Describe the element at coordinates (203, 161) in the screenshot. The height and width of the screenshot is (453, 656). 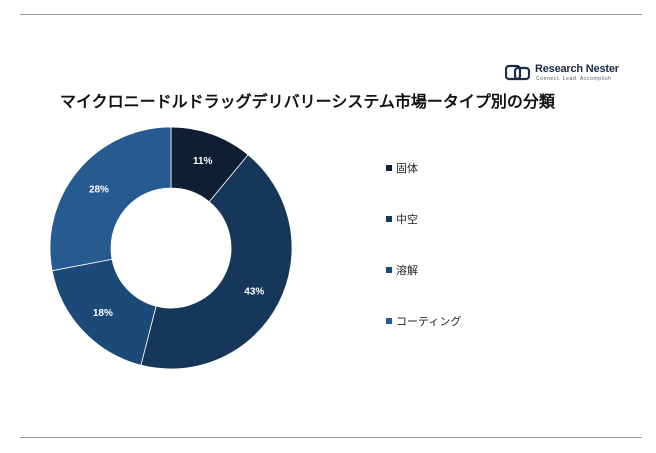
I see `slice-value-label-1: 11%` at that location.